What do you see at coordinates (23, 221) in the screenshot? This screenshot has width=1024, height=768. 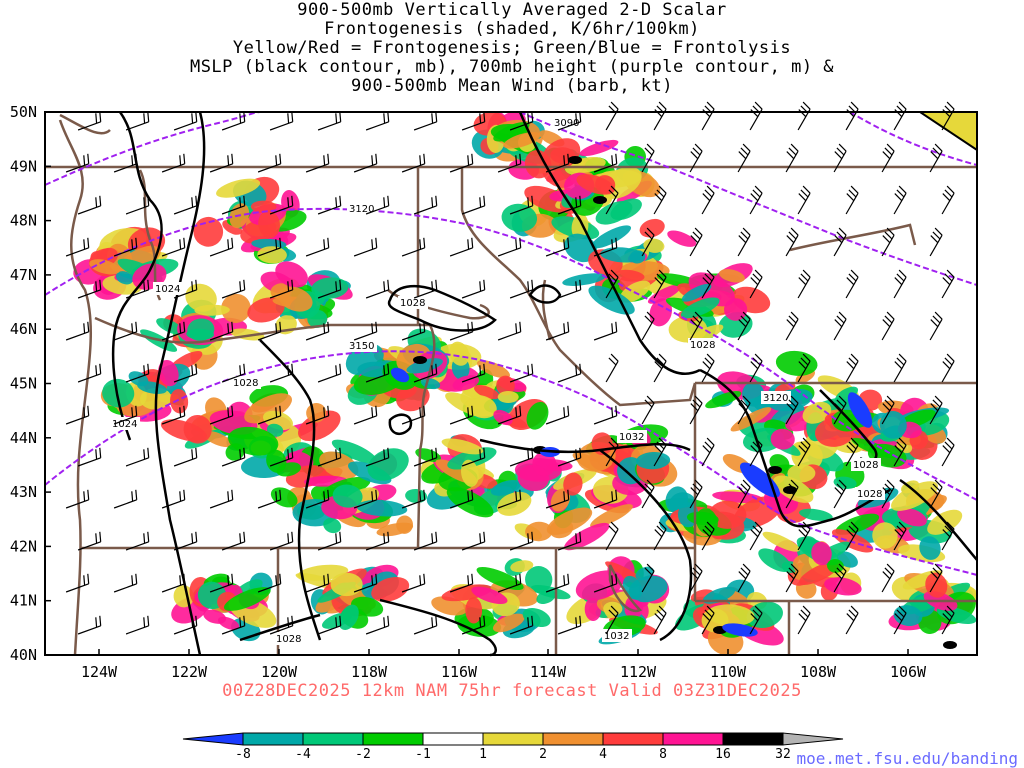 I see `lat-tick-label: 48N` at bounding box center [23, 221].